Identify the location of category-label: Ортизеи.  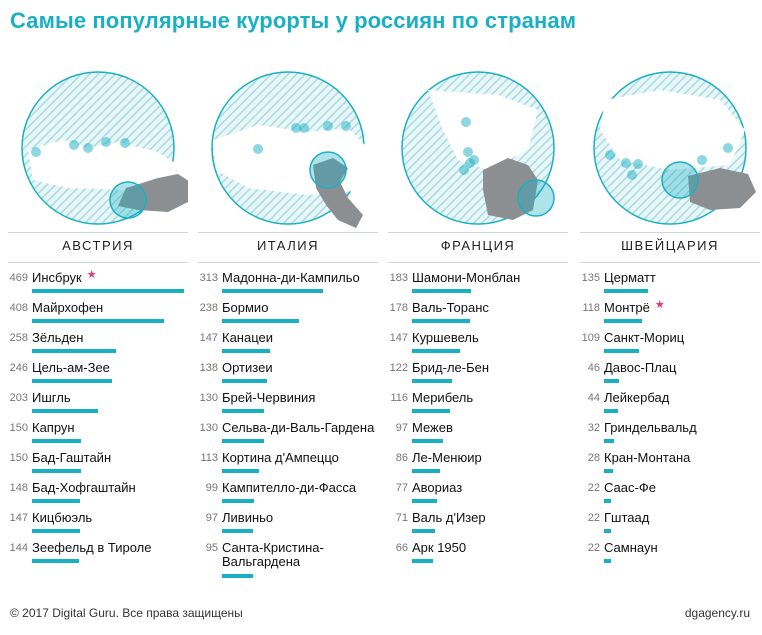
(247, 367).